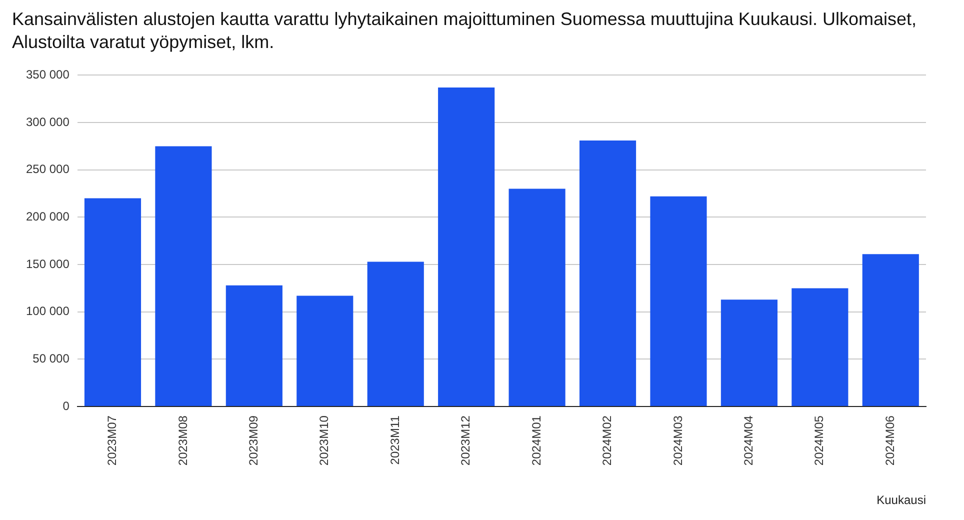 The height and width of the screenshot is (520, 964). Describe the element at coordinates (66, 405) in the screenshot. I see `y-tick-label: 0` at that location.